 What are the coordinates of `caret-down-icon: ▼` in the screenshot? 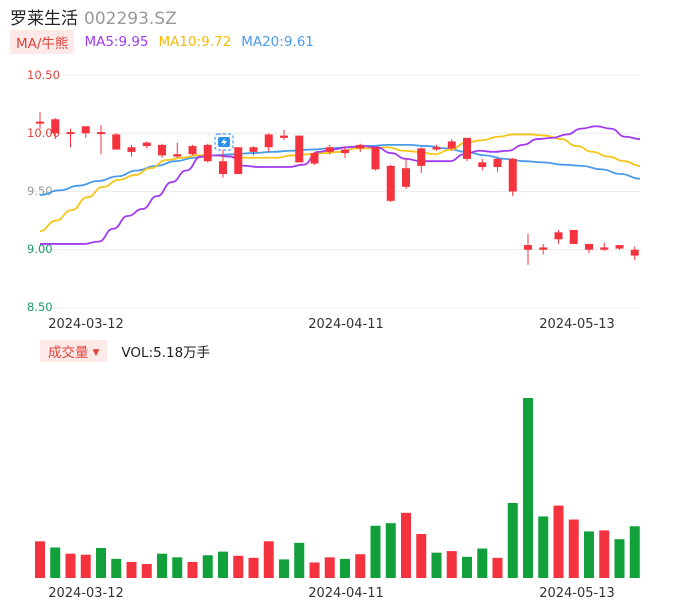 It's located at (96, 353).